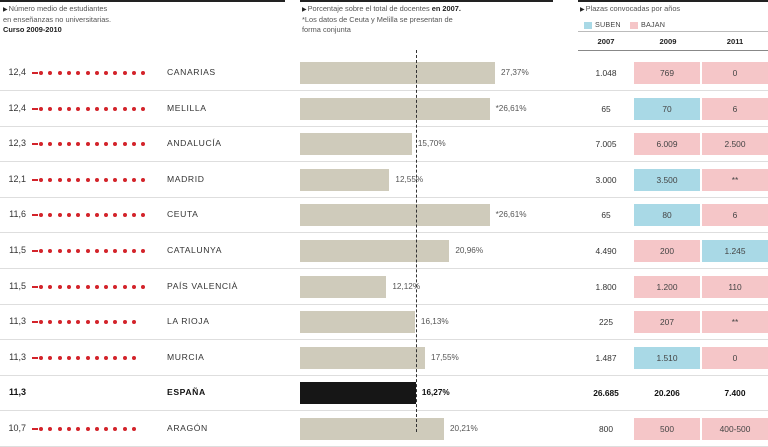  I want to click on plazas-2009: 6.009, so click(667, 144).